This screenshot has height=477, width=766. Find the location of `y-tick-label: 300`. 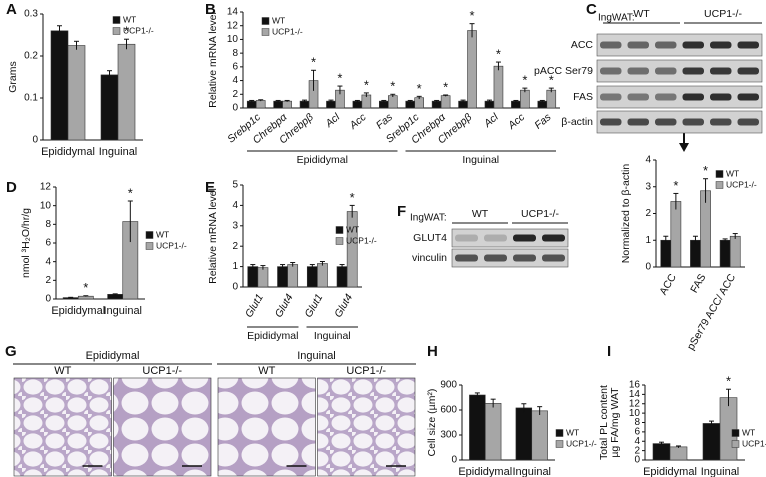

y-tick-label: 300 is located at coordinates (448, 435).